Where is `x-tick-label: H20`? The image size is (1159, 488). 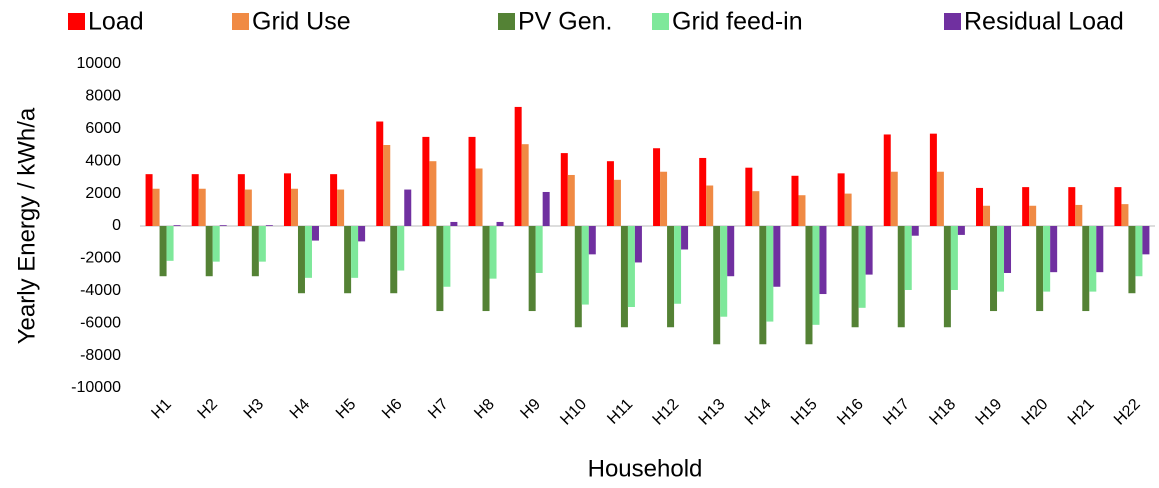
x-tick-label: H20 is located at coordinates (1035, 412).